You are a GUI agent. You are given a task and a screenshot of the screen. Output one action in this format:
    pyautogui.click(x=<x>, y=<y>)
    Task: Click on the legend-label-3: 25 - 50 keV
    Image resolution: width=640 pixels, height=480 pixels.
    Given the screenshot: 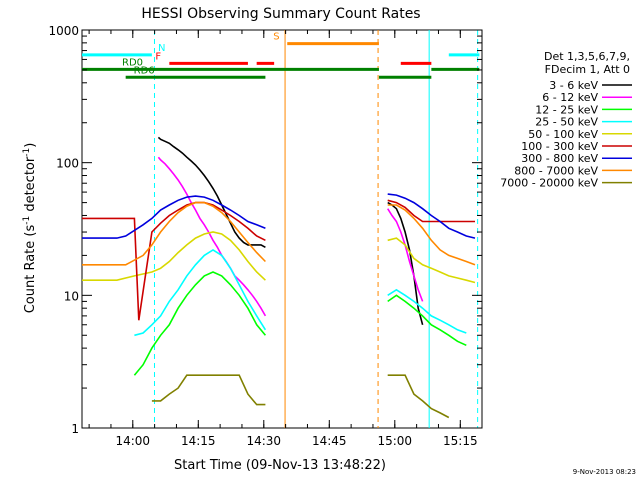 What is the action you would take?
    pyautogui.click(x=566, y=122)
    